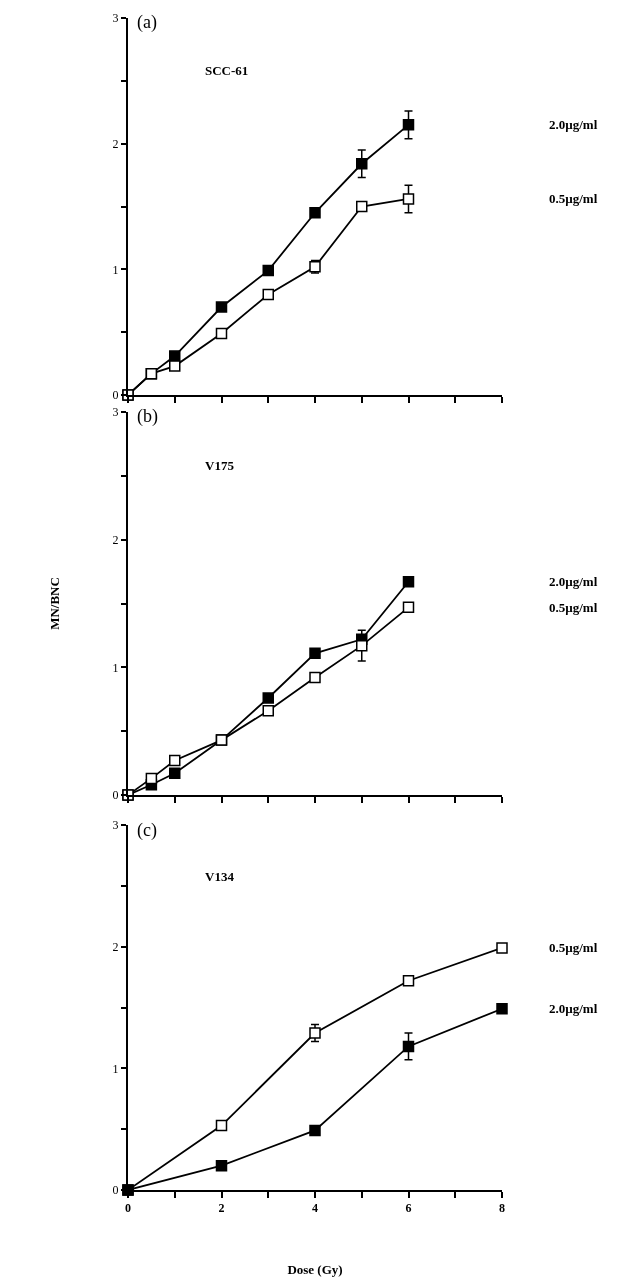 The width and height of the screenshot is (636, 1284). I want to click on annotation: (b), so click(147, 416).